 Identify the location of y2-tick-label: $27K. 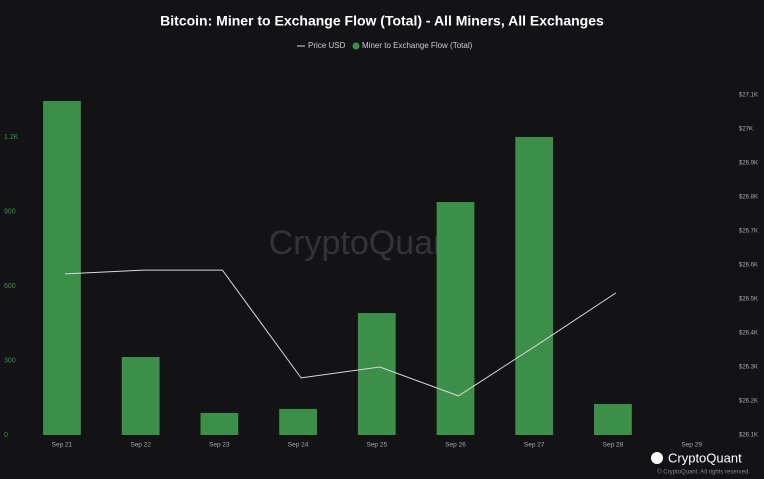
(746, 130).